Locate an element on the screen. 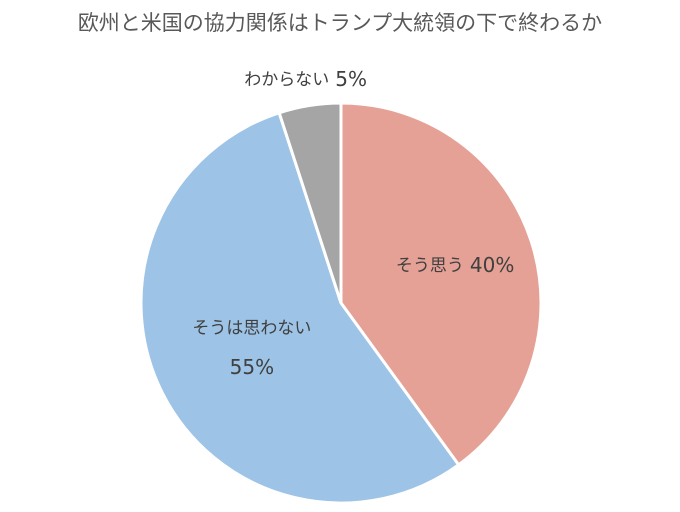 This screenshot has height=512, width=680. data-label: そう思う 40% is located at coordinates (455, 264).